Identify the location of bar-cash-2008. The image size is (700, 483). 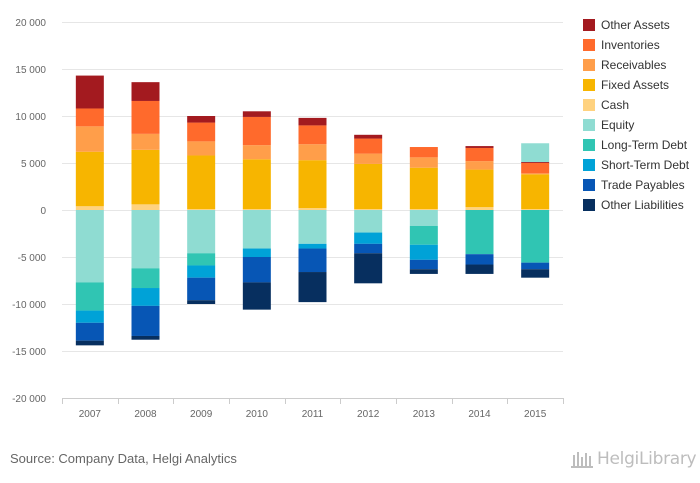
(145, 207).